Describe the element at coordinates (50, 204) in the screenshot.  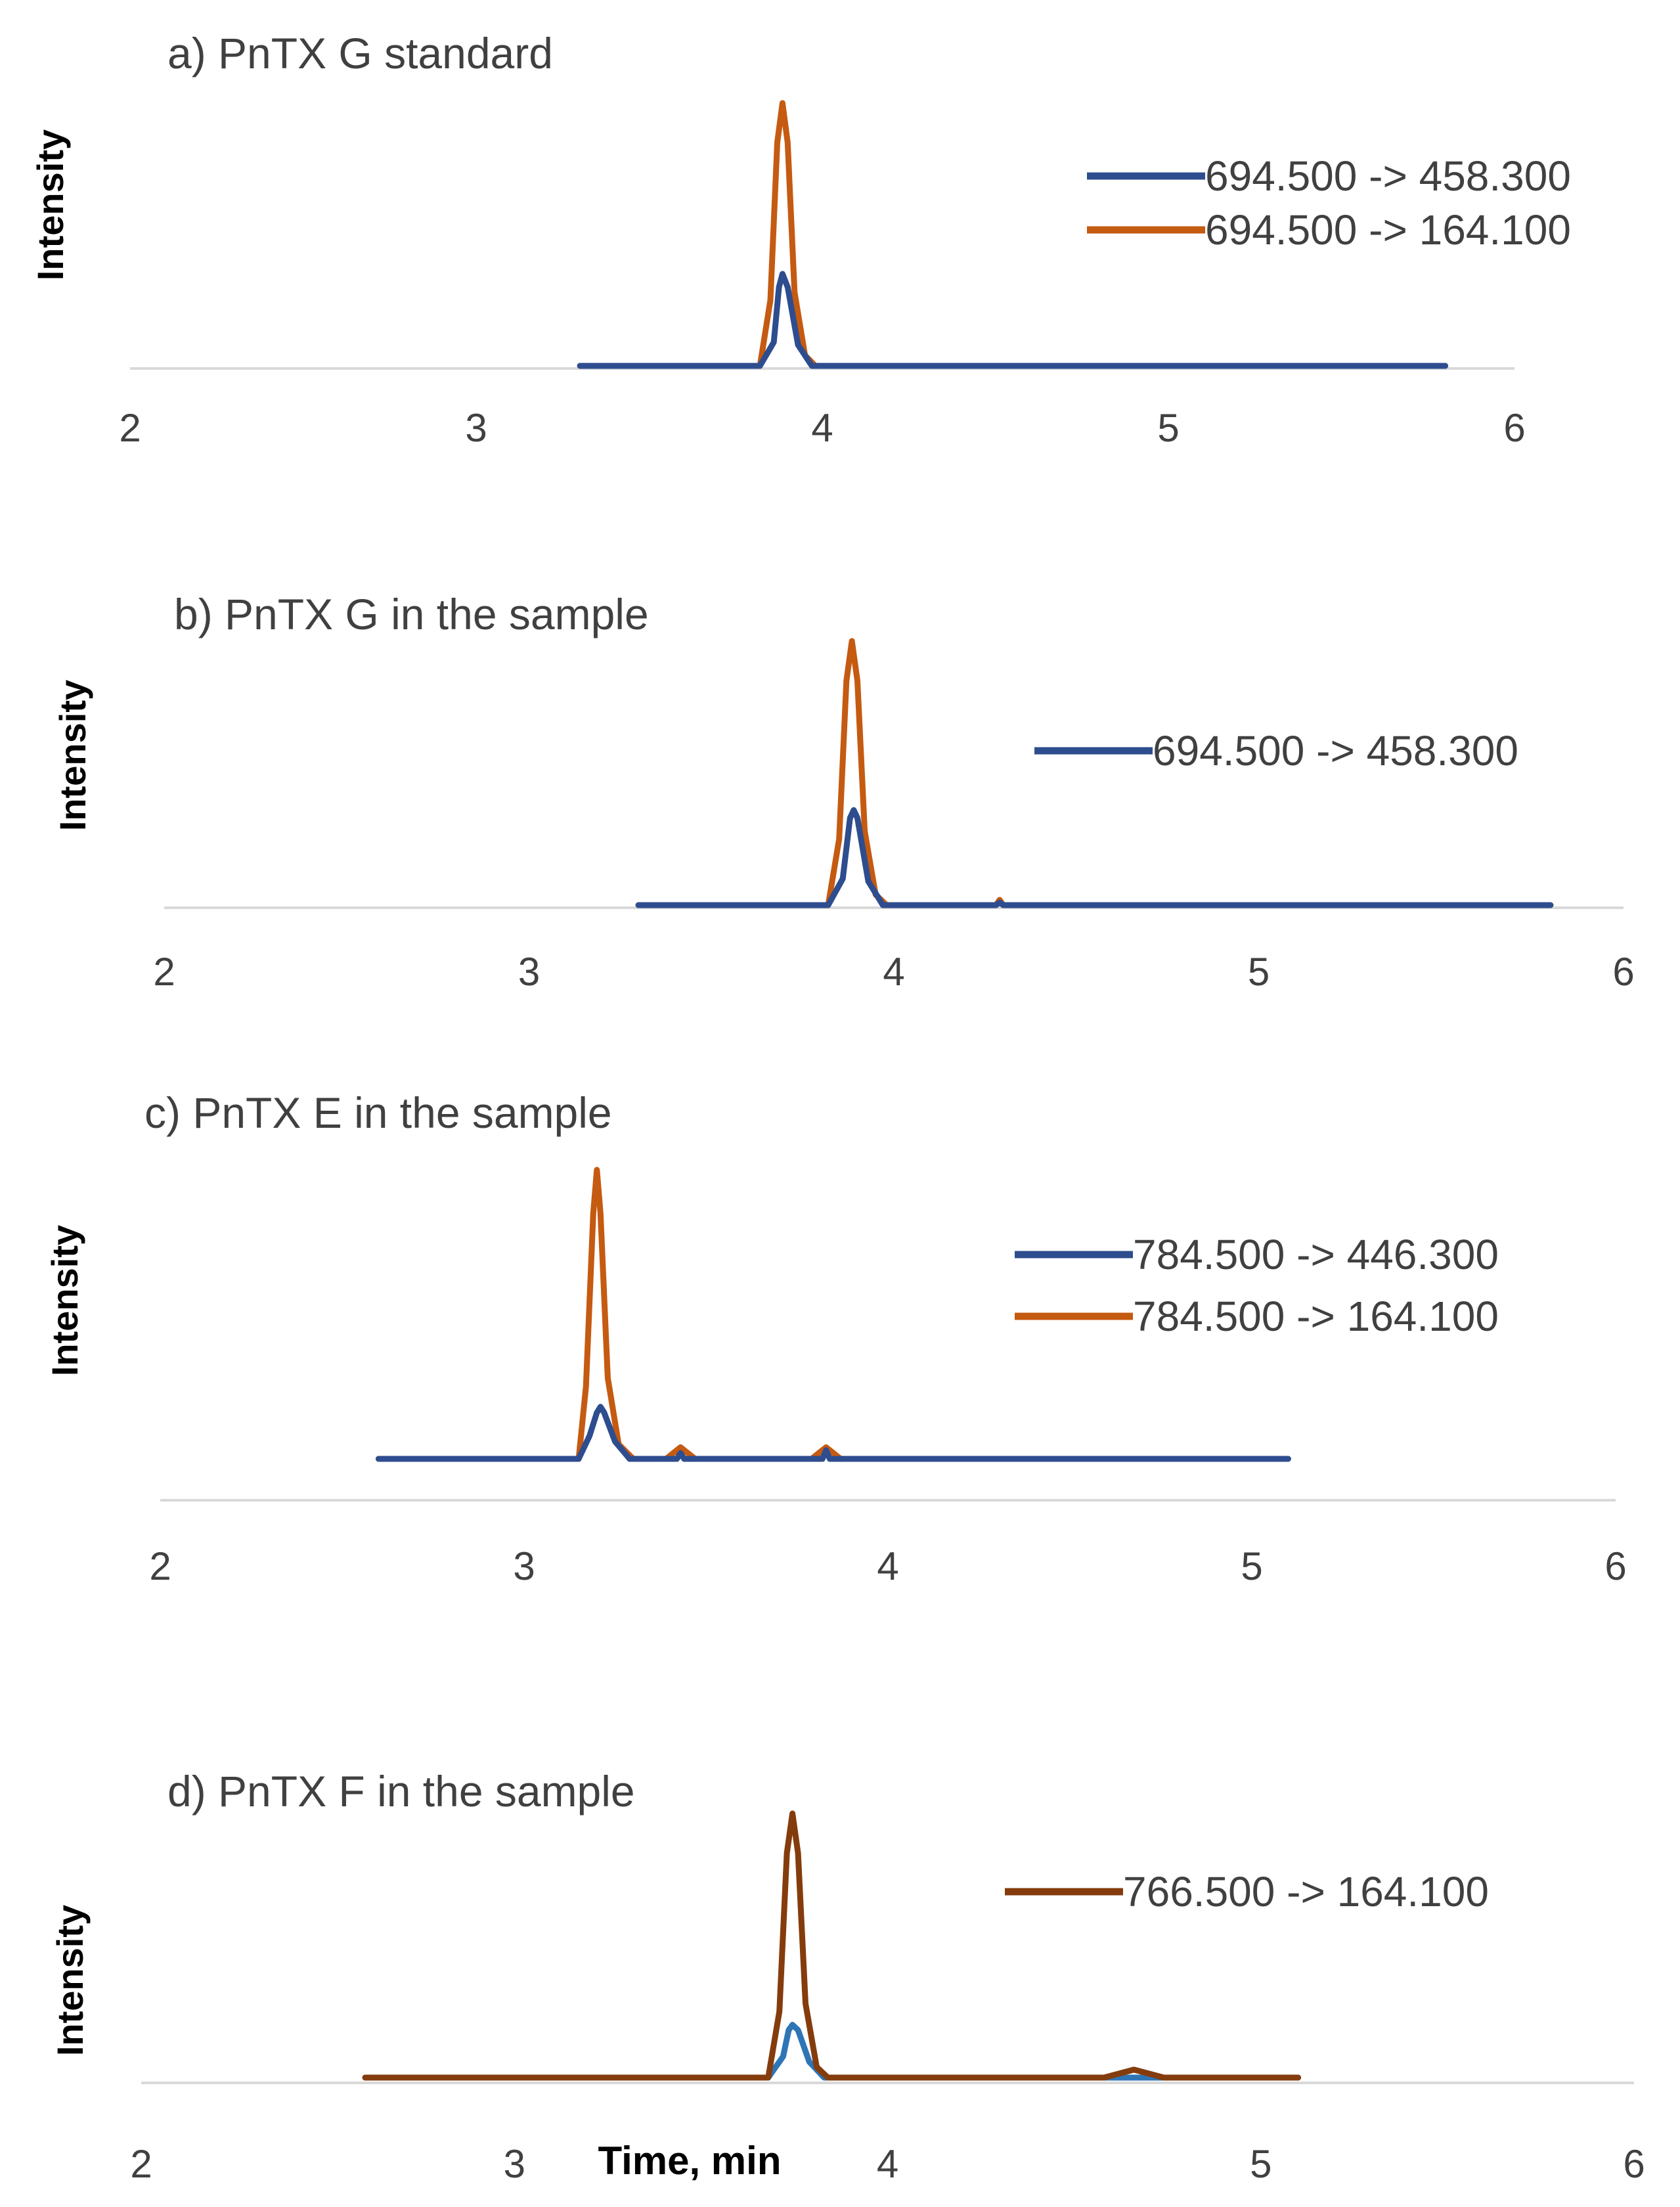
I see `panel-a-y-axis-label: Intensity` at that location.